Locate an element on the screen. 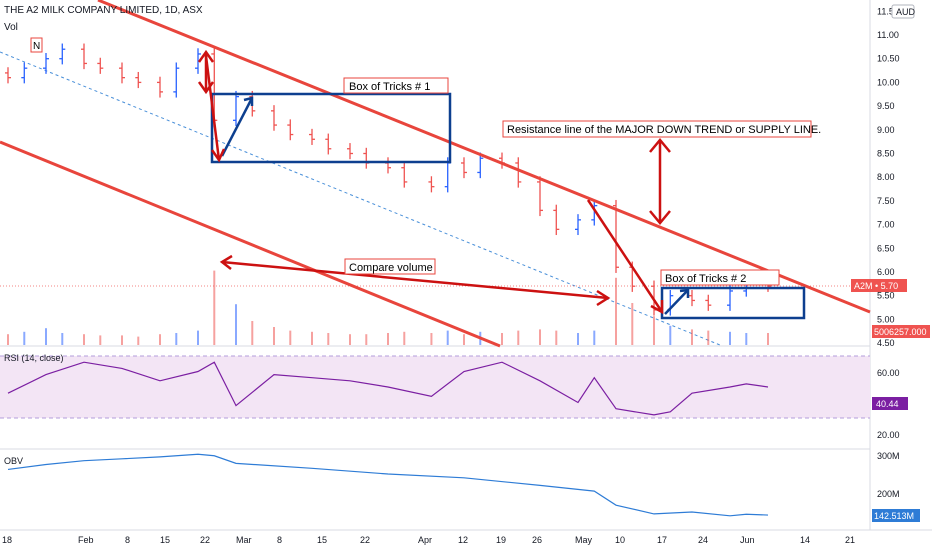 This screenshot has width=932, height=550. obv-value-text: 142.513M is located at coordinates (894, 516).